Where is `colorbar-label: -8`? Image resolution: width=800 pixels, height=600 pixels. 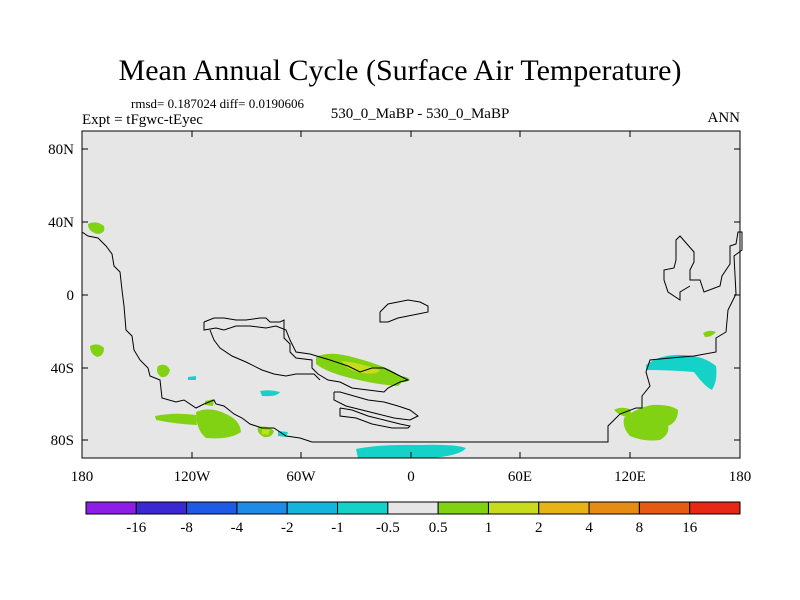 colorbar-label: -8 is located at coordinates (186, 528).